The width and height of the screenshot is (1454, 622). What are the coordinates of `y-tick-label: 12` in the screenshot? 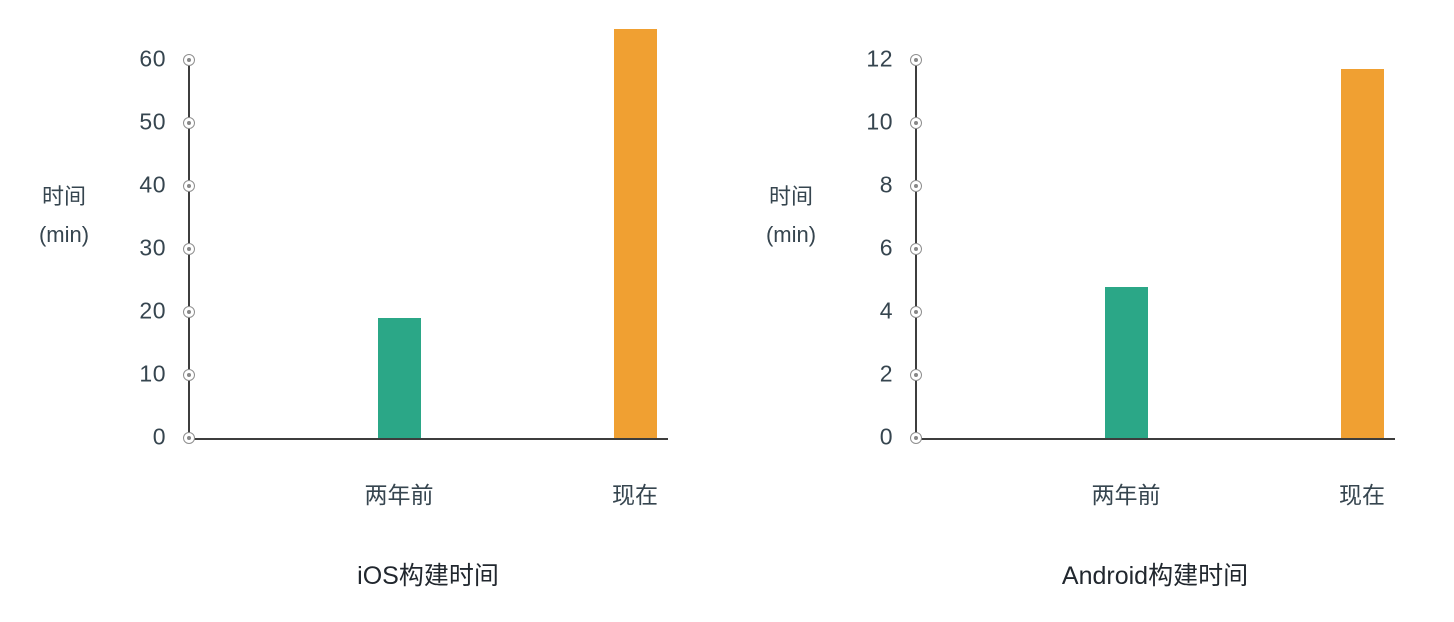 It's located at (879, 58).